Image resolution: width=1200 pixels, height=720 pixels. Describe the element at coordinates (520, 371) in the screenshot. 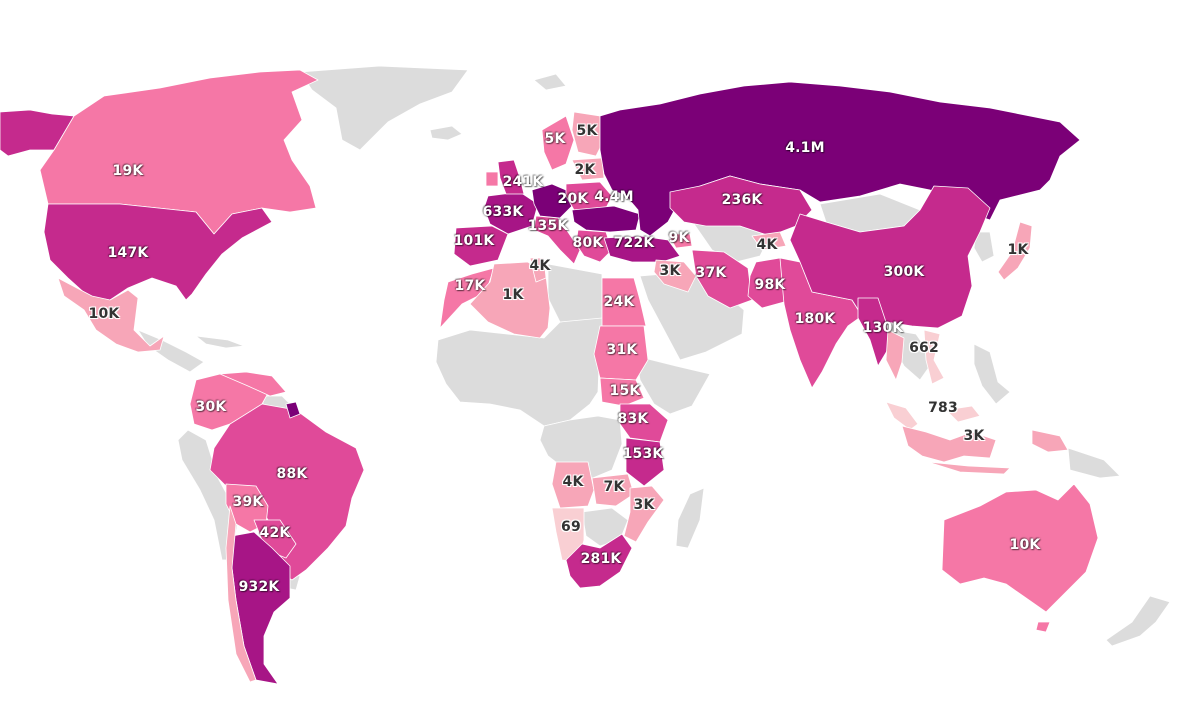

I see `north-west-africa` at that location.